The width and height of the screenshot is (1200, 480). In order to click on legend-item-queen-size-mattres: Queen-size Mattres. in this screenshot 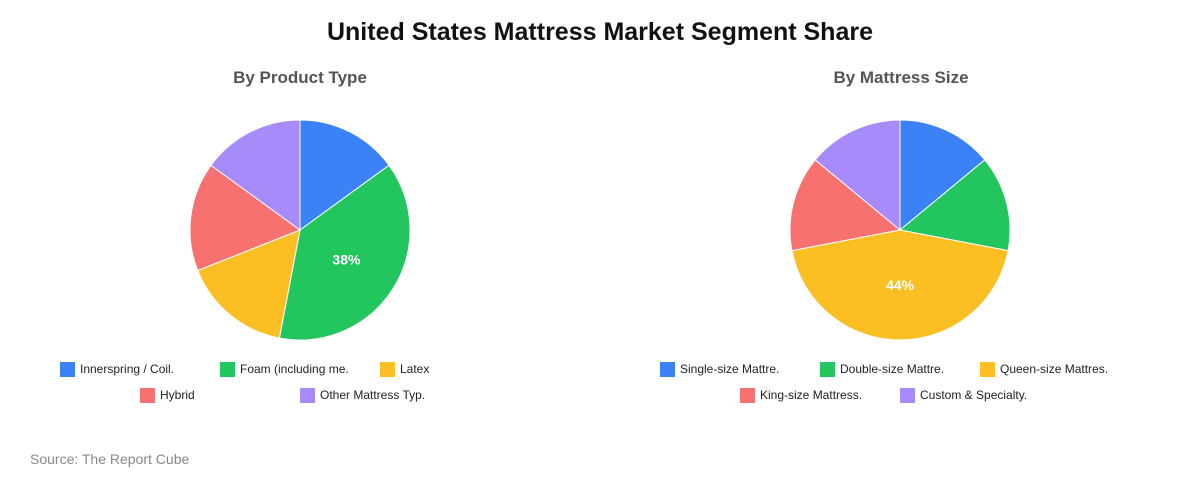, I will do `click(1044, 369)`.